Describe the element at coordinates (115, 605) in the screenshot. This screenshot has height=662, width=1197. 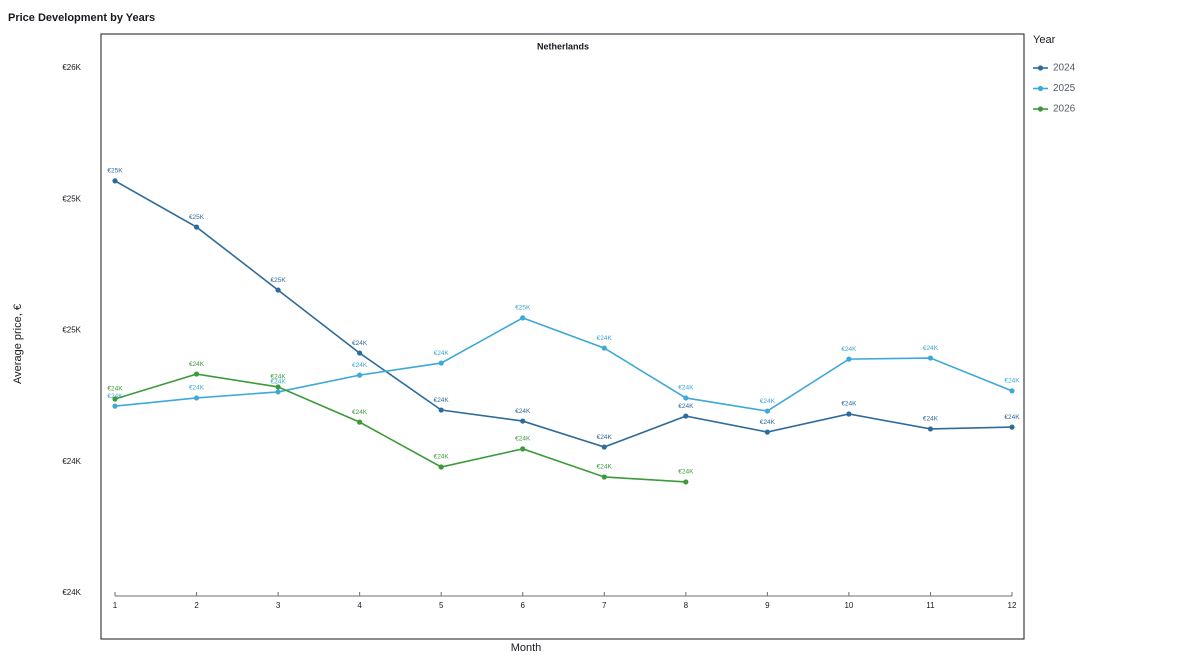
I see `x-tick-label: 1` at that location.